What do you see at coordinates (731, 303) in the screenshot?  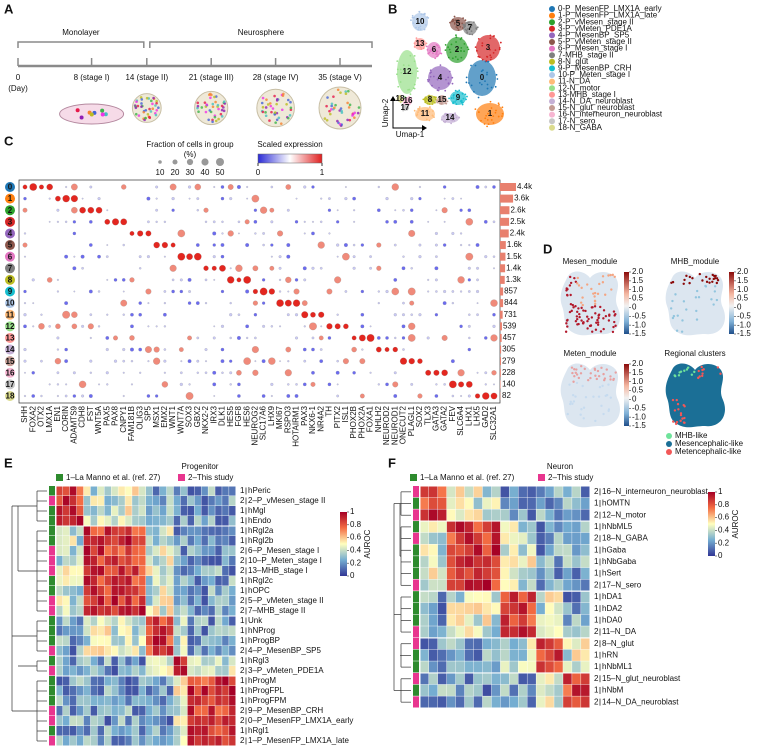 I see `module-colorbar` at bounding box center [731, 303].